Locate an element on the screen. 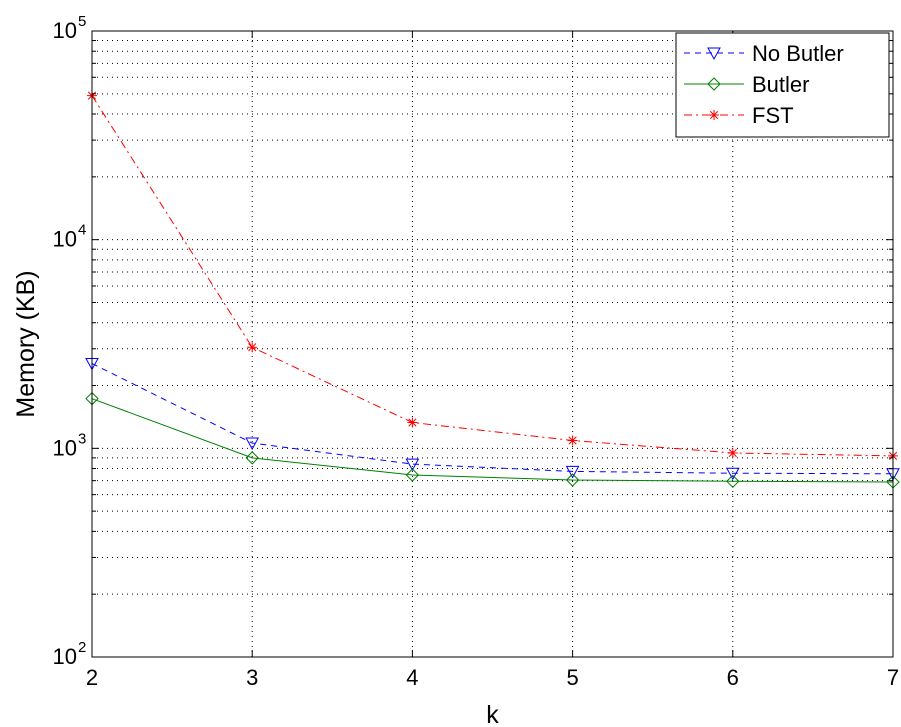  x-tick-label: 3 is located at coordinates (252, 677).